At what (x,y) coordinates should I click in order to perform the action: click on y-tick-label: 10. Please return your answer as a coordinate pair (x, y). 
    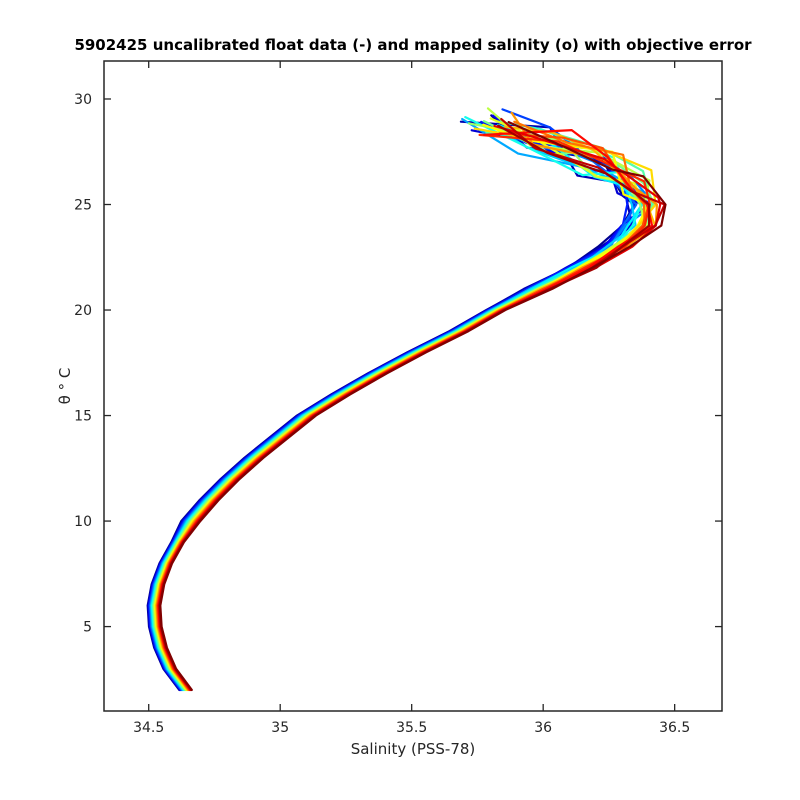
    Looking at the image, I should click on (83, 522).